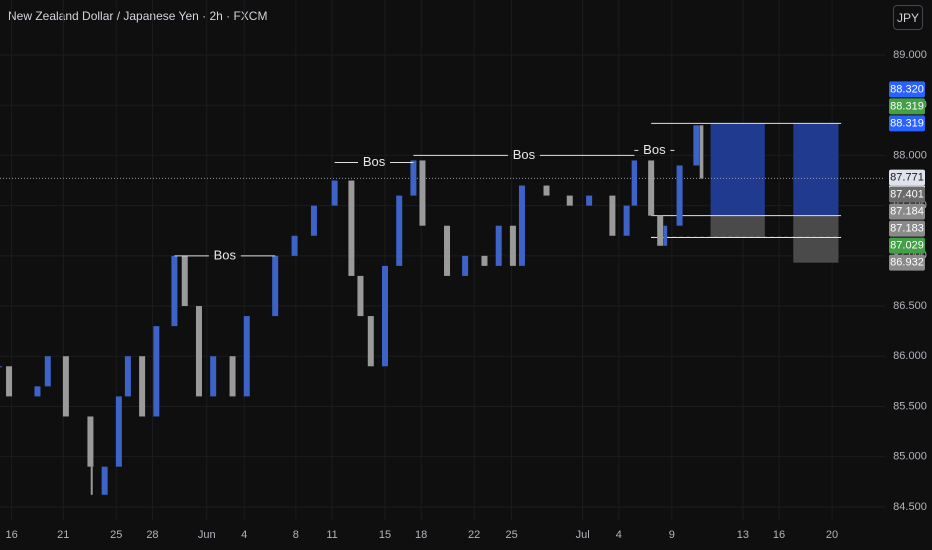  I want to click on price-badge-label: 86.932, so click(907, 263).